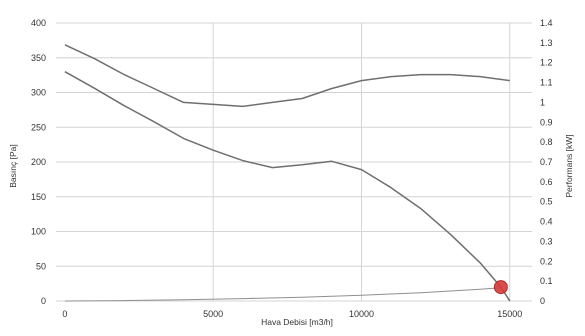 The image size is (585, 336). What do you see at coordinates (38, 23) in the screenshot?
I see `y-tick-label: 400` at bounding box center [38, 23].